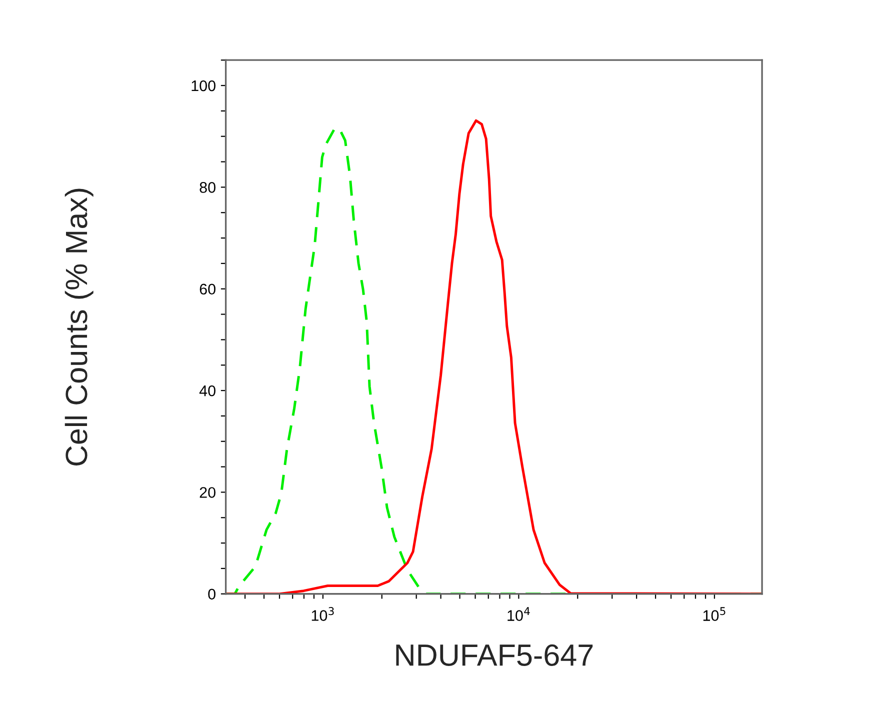 The image size is (882, 707). Describe the element at coordinates (79, 327) in the screenshot. I see `y-axis-title: Cell Counts (% Max)` at that location.